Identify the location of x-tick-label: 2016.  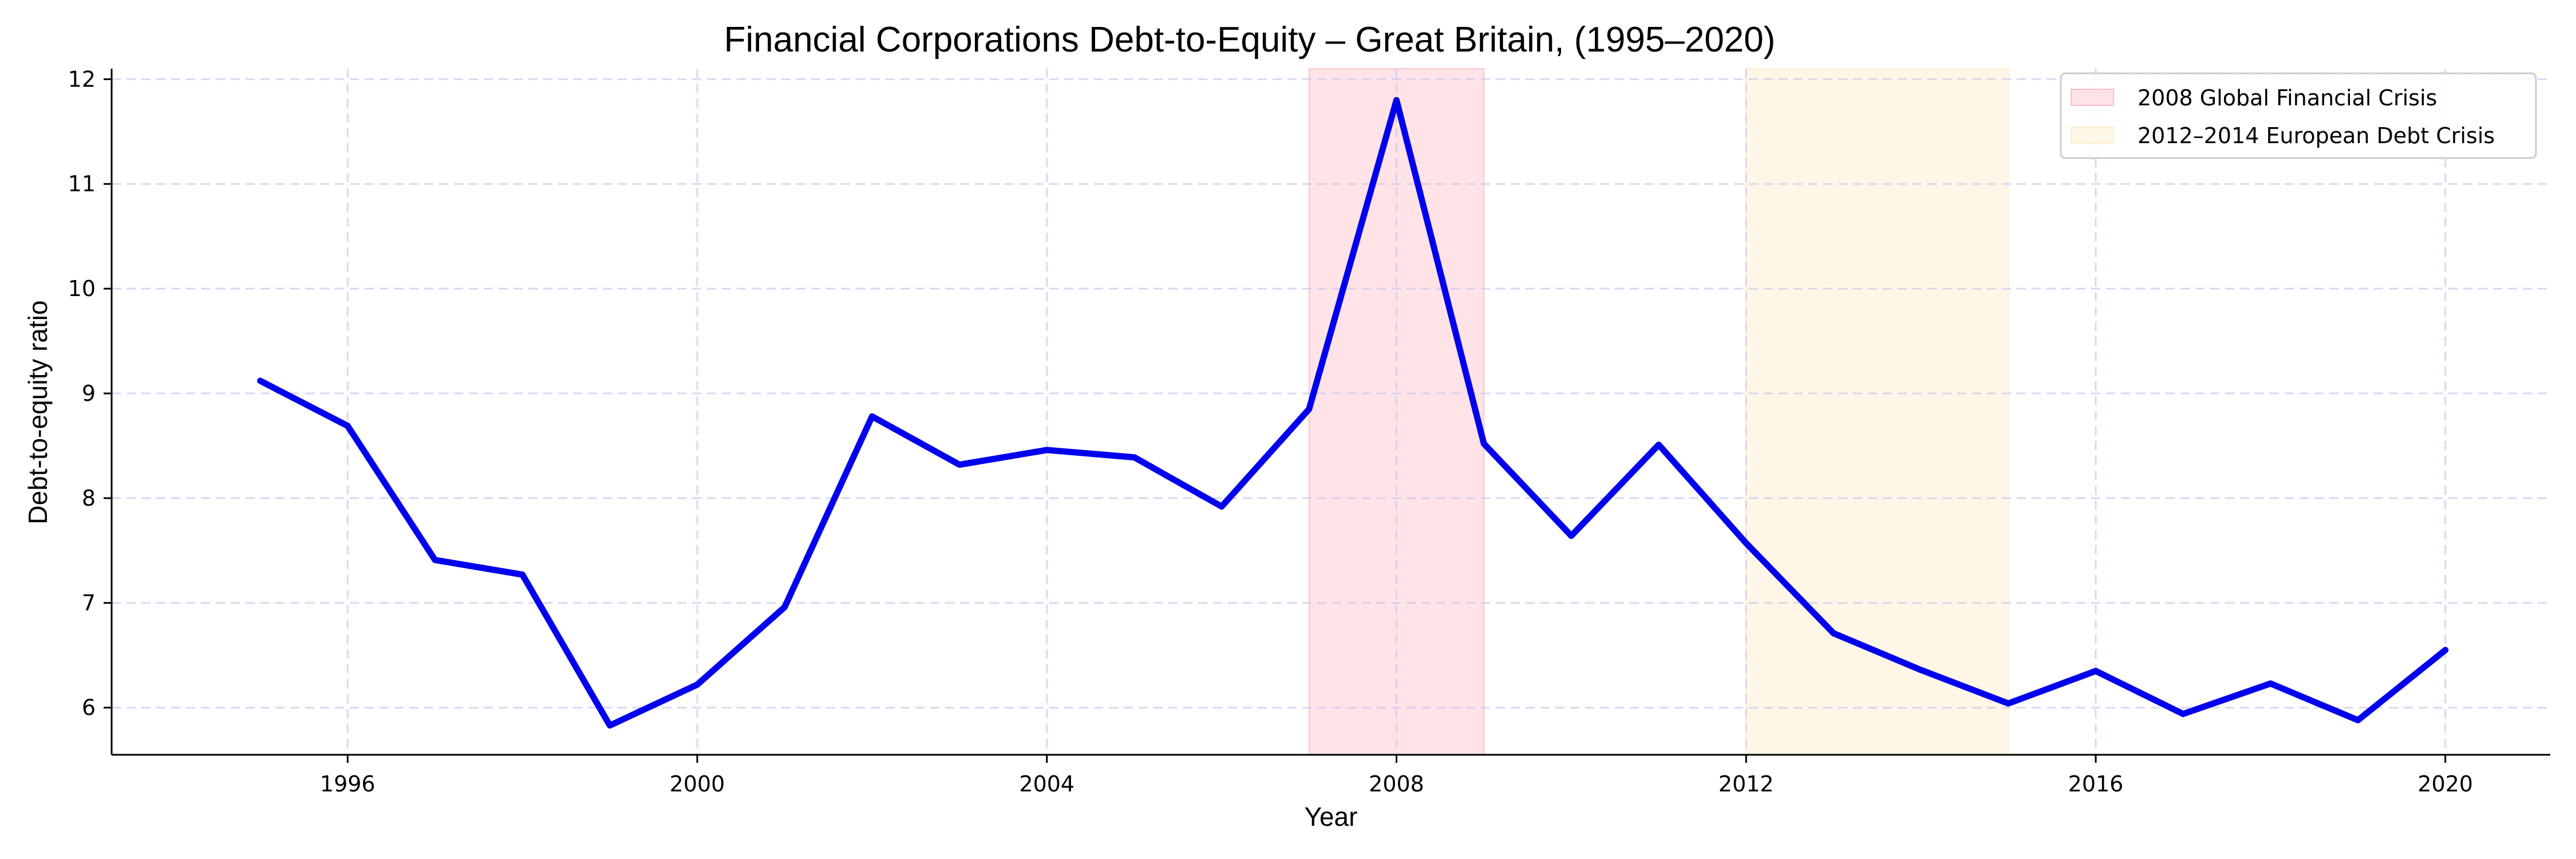
(2096, 784).